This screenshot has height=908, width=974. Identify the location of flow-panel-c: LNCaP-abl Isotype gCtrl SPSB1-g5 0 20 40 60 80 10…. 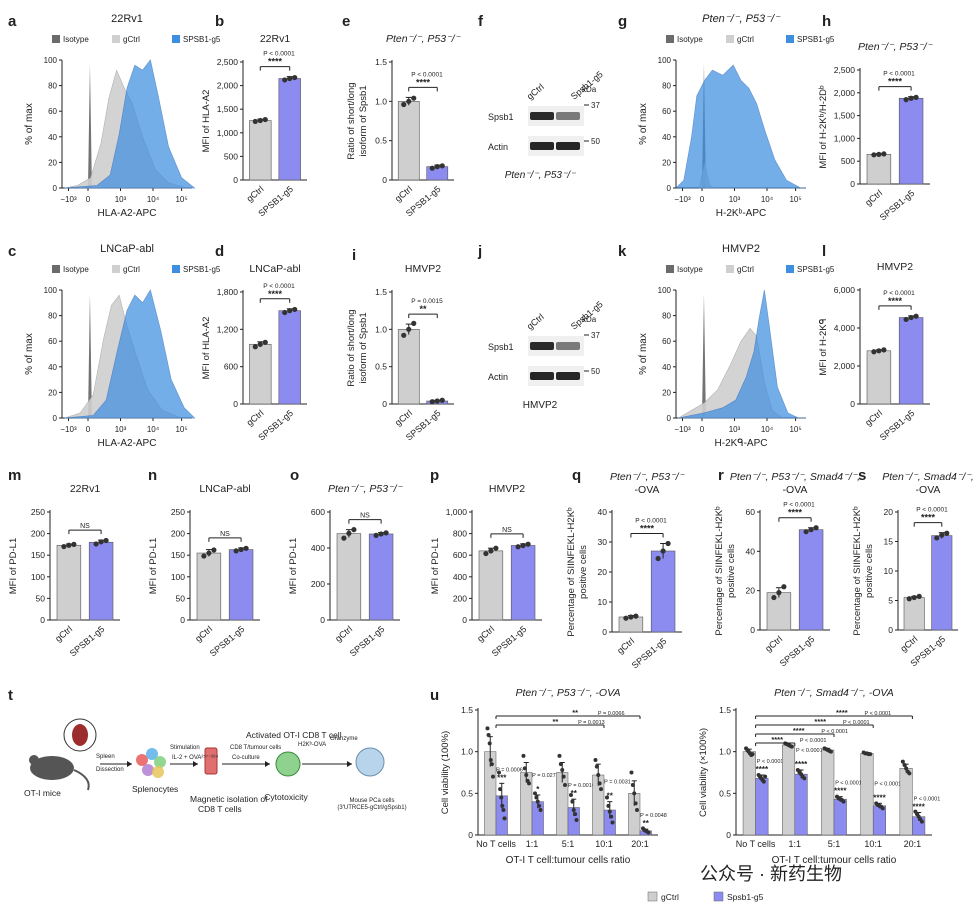
(122, 346).